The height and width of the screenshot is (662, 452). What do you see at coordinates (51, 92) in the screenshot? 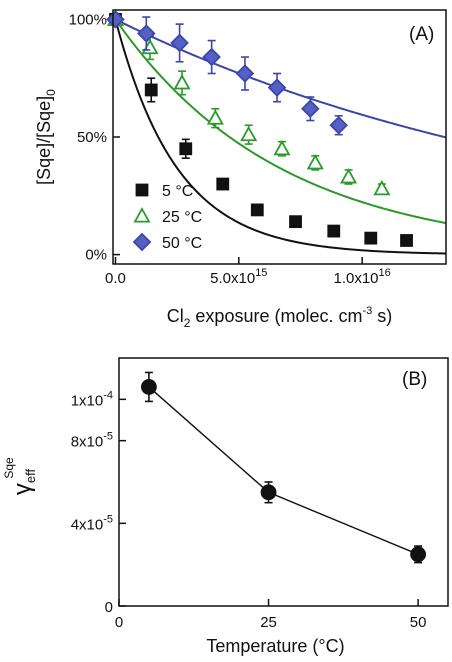
I see `panel-a-y-axis-title-subscript: 0` at bounding box center [51, 92].